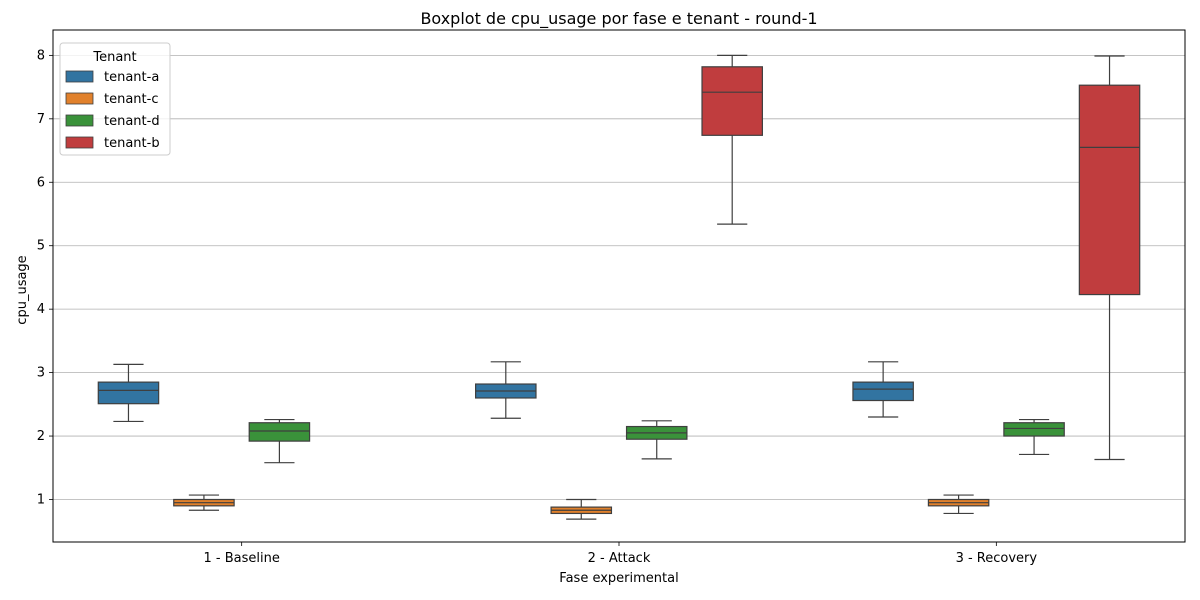 This screenshot has width=1200, height=600. I want to click on y-tick-label: 5, so click(41, 246).